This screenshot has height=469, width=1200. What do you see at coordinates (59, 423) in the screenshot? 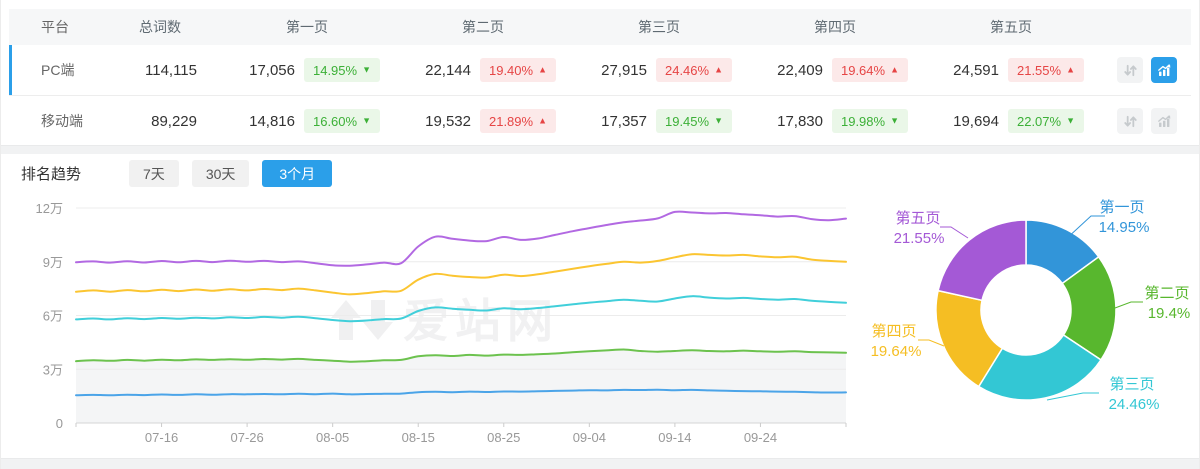
I see `y-axis-label: 0` at bounding box center [59, 423].